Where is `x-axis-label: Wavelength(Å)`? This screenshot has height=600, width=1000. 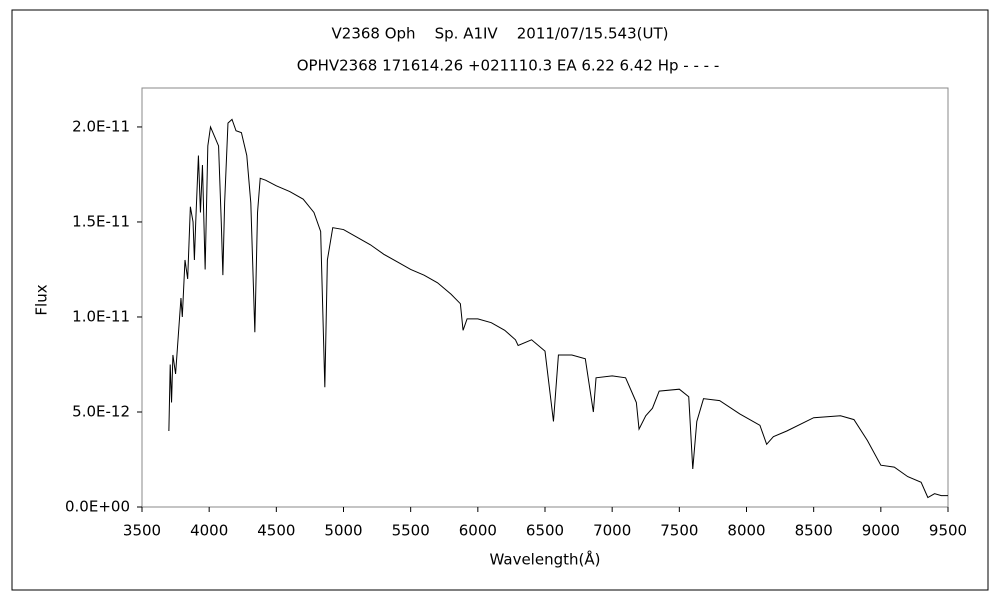
x-axis-label: Wavelength(Å) is located at coordinates (545, 559).